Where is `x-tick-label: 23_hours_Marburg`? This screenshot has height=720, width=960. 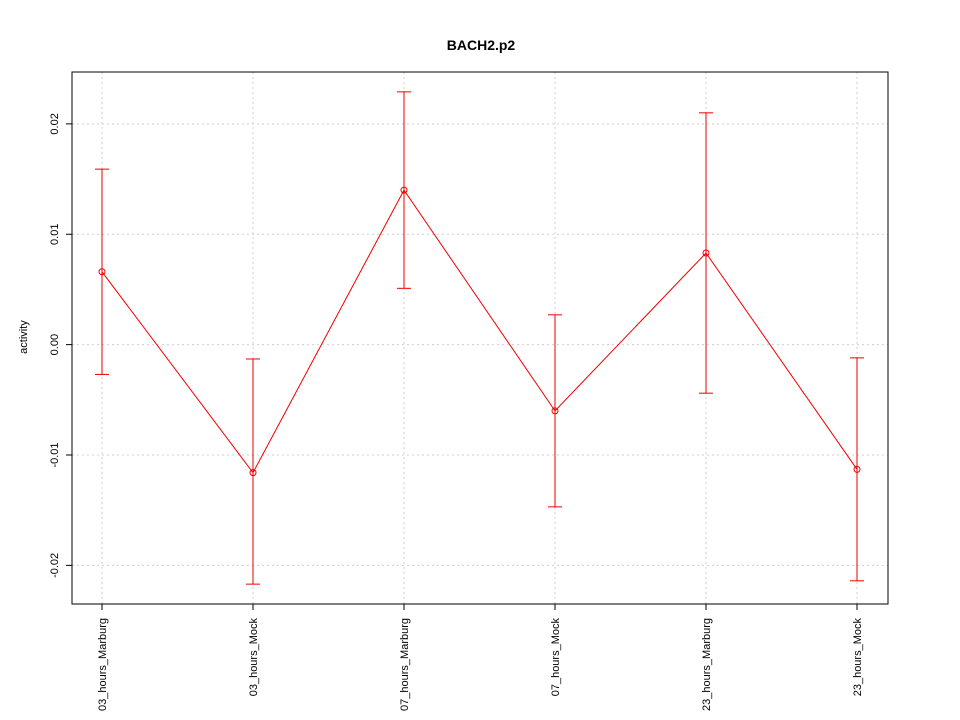 x-tick-label: 23_hours_Marburg is located at coordinates (707, 664).